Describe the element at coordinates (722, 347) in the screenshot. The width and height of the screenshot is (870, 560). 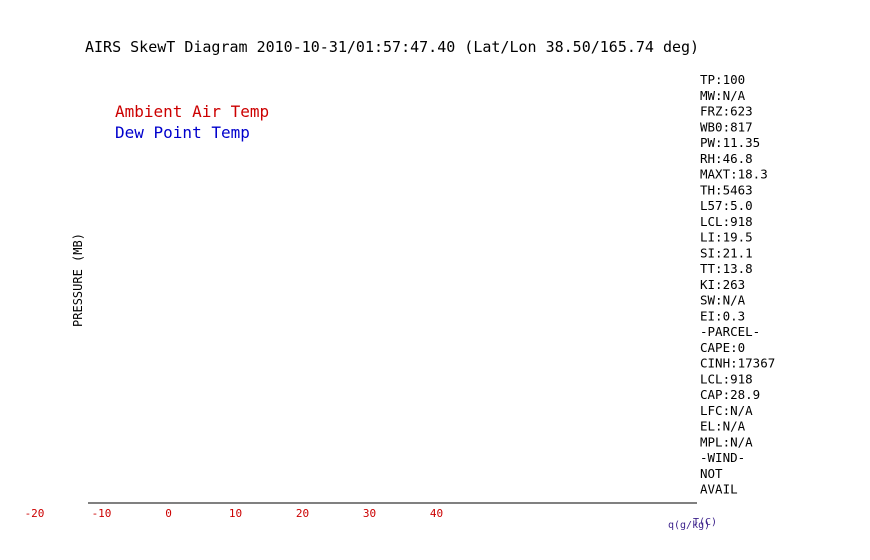
I see `index-label: CAPE:0` at that location.